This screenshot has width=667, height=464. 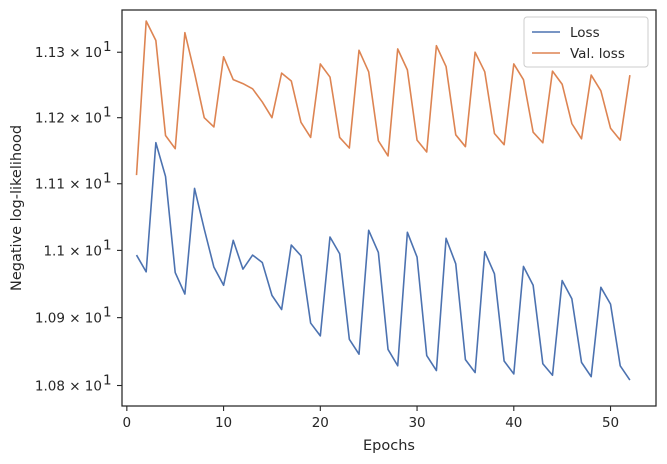 I want to click on y-tick-label: 1.11 × 10, so click(x=68, y=185).